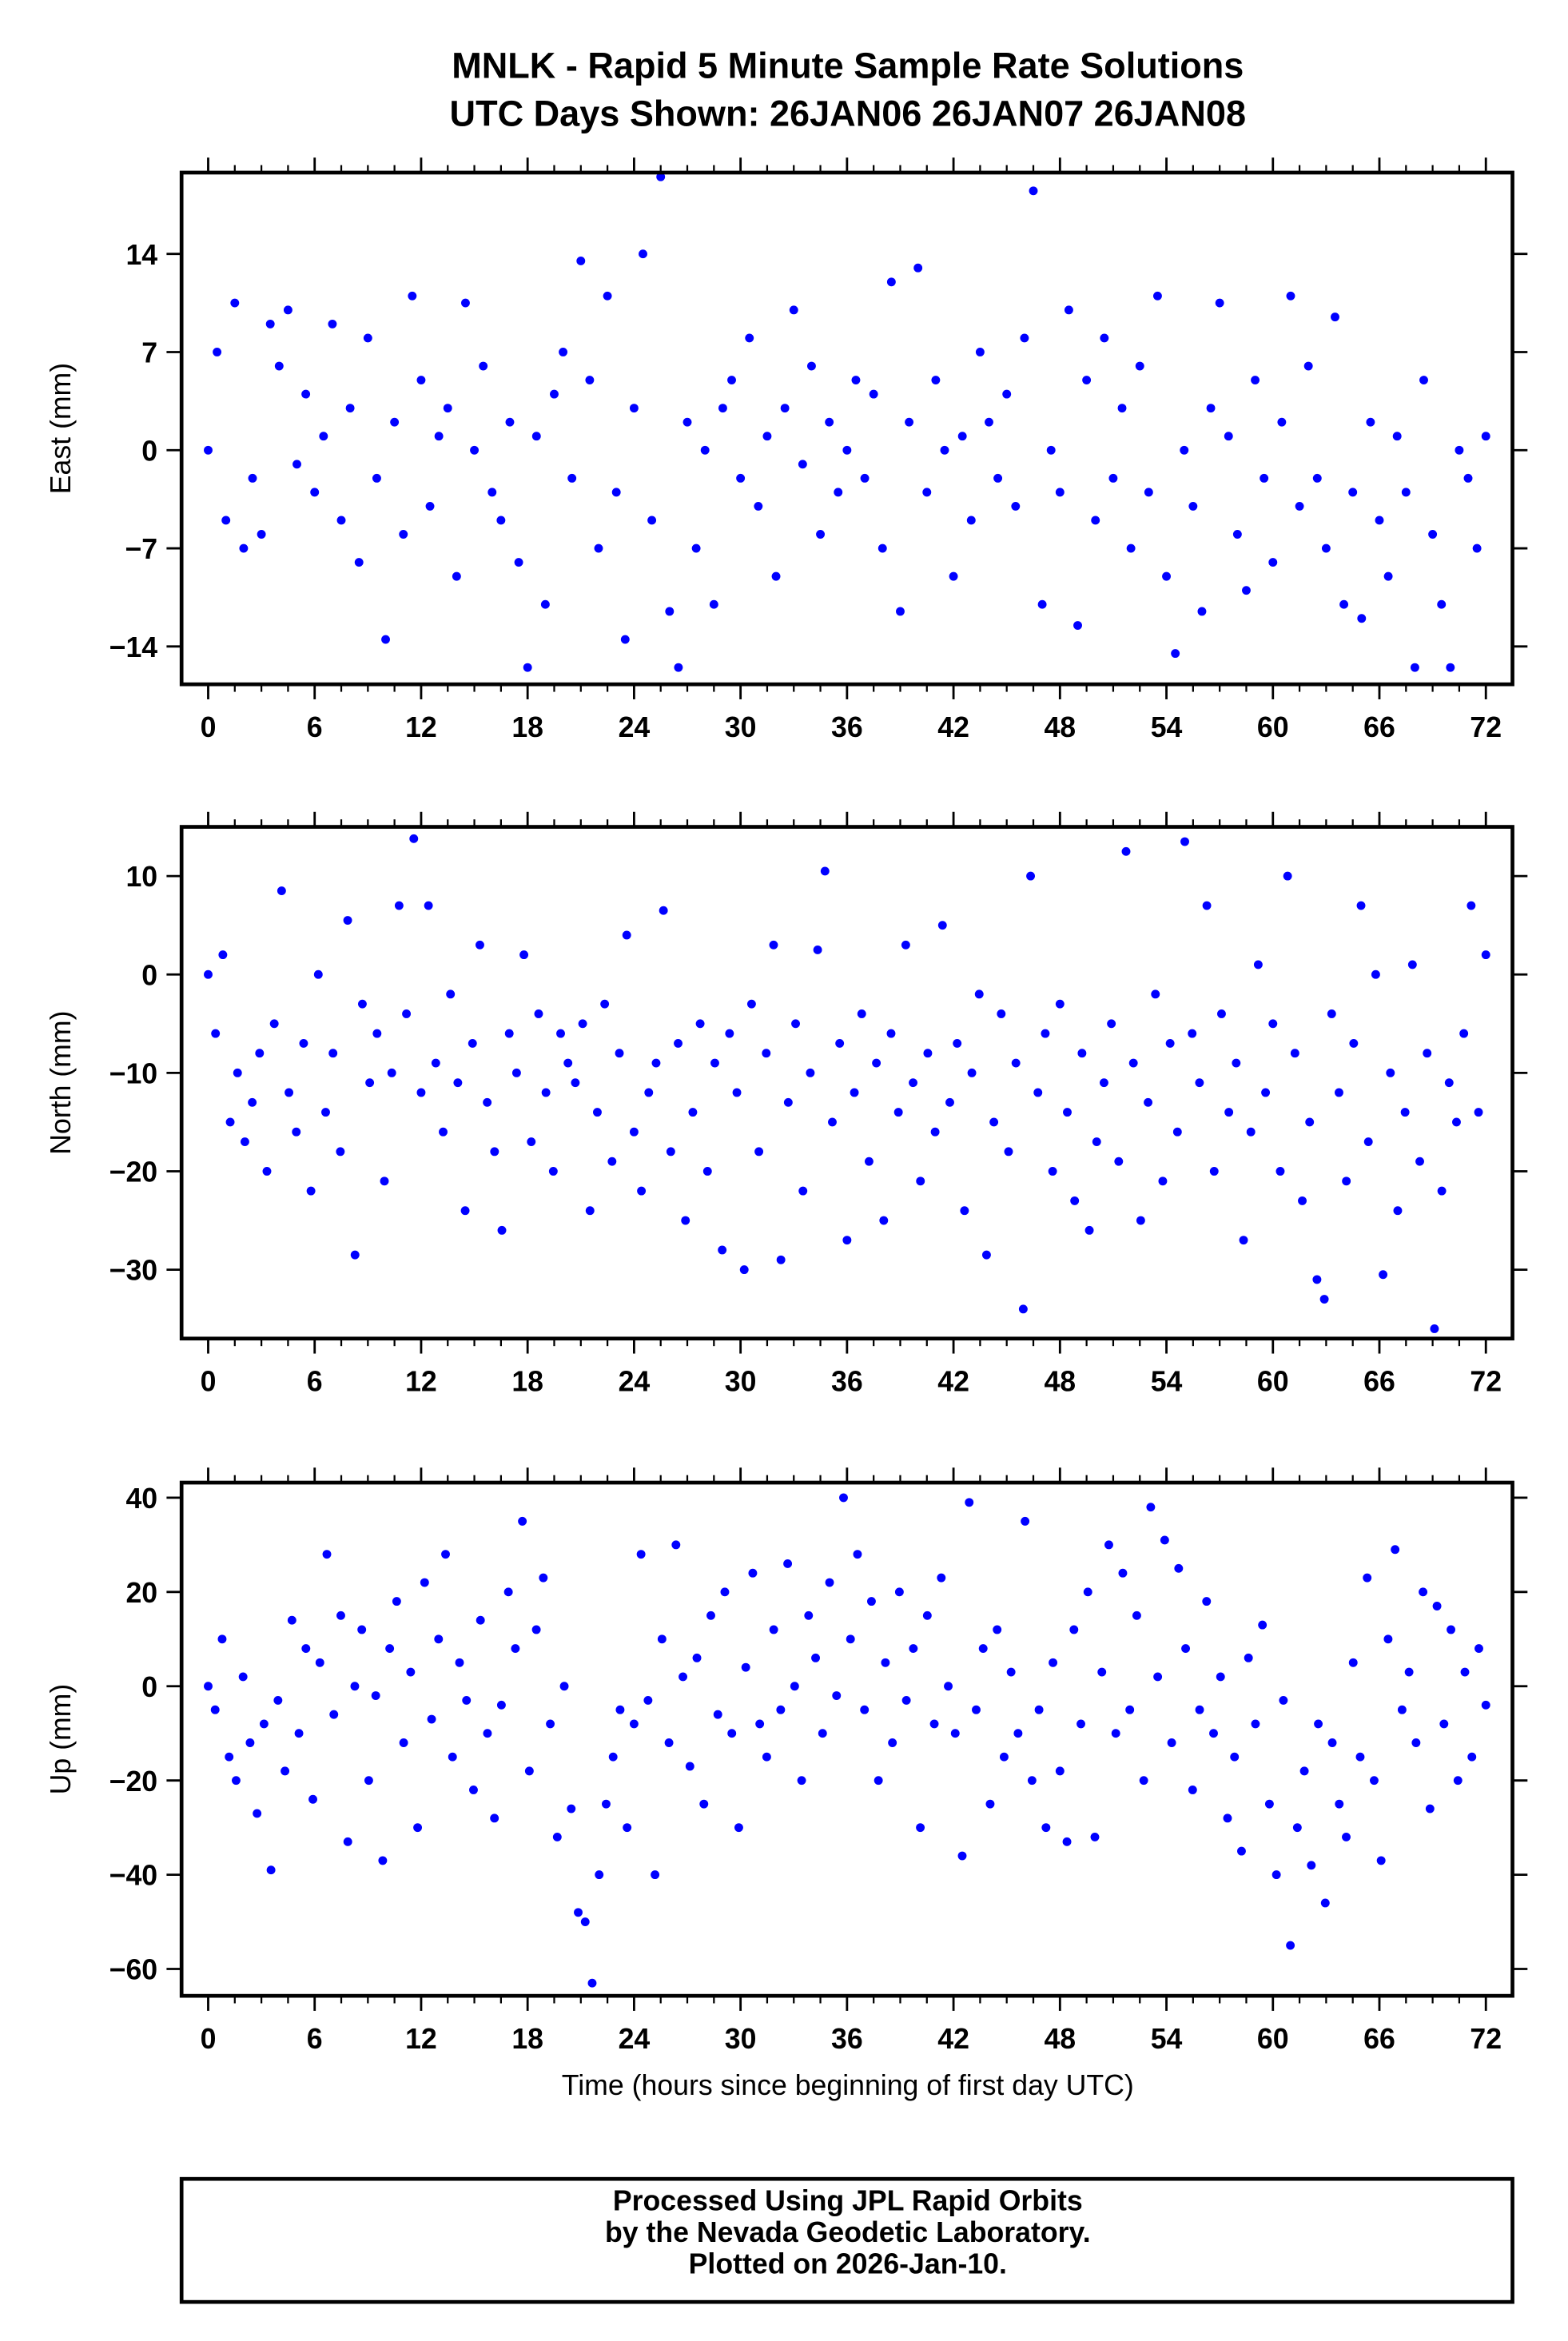  What do you see at coordinates (1379, 727) in the screenshot?
I see `x-tick-label: 66` at bounding box center [1379, 727].